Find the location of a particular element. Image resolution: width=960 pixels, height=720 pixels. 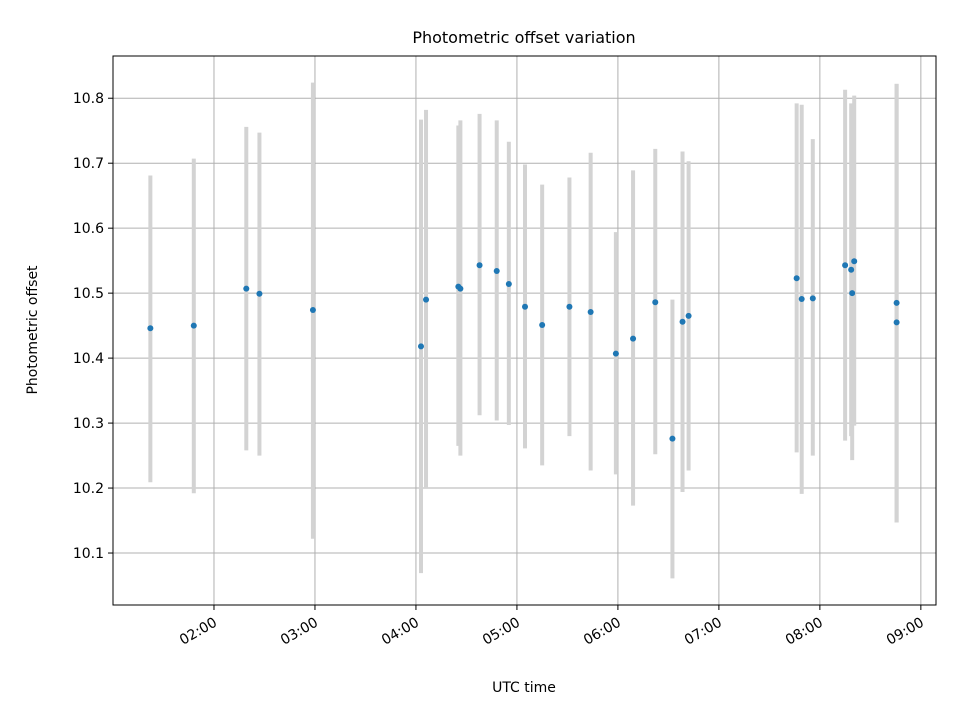

y-tick-label: 10.2 is located at coordinates (88, 489).